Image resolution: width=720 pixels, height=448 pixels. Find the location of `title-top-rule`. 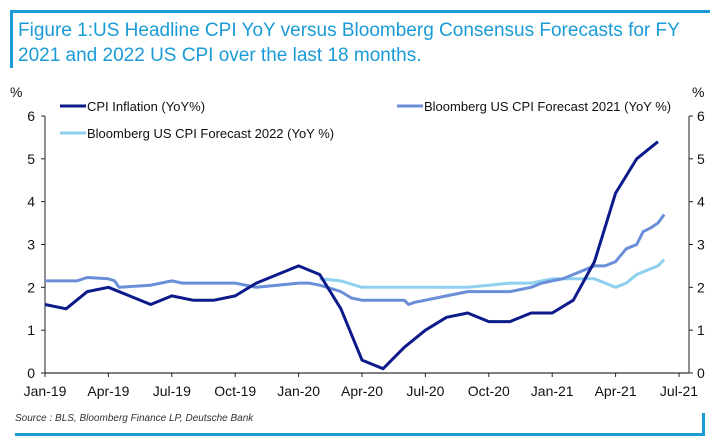

title-top-rule is located at coordinates (360, 11).